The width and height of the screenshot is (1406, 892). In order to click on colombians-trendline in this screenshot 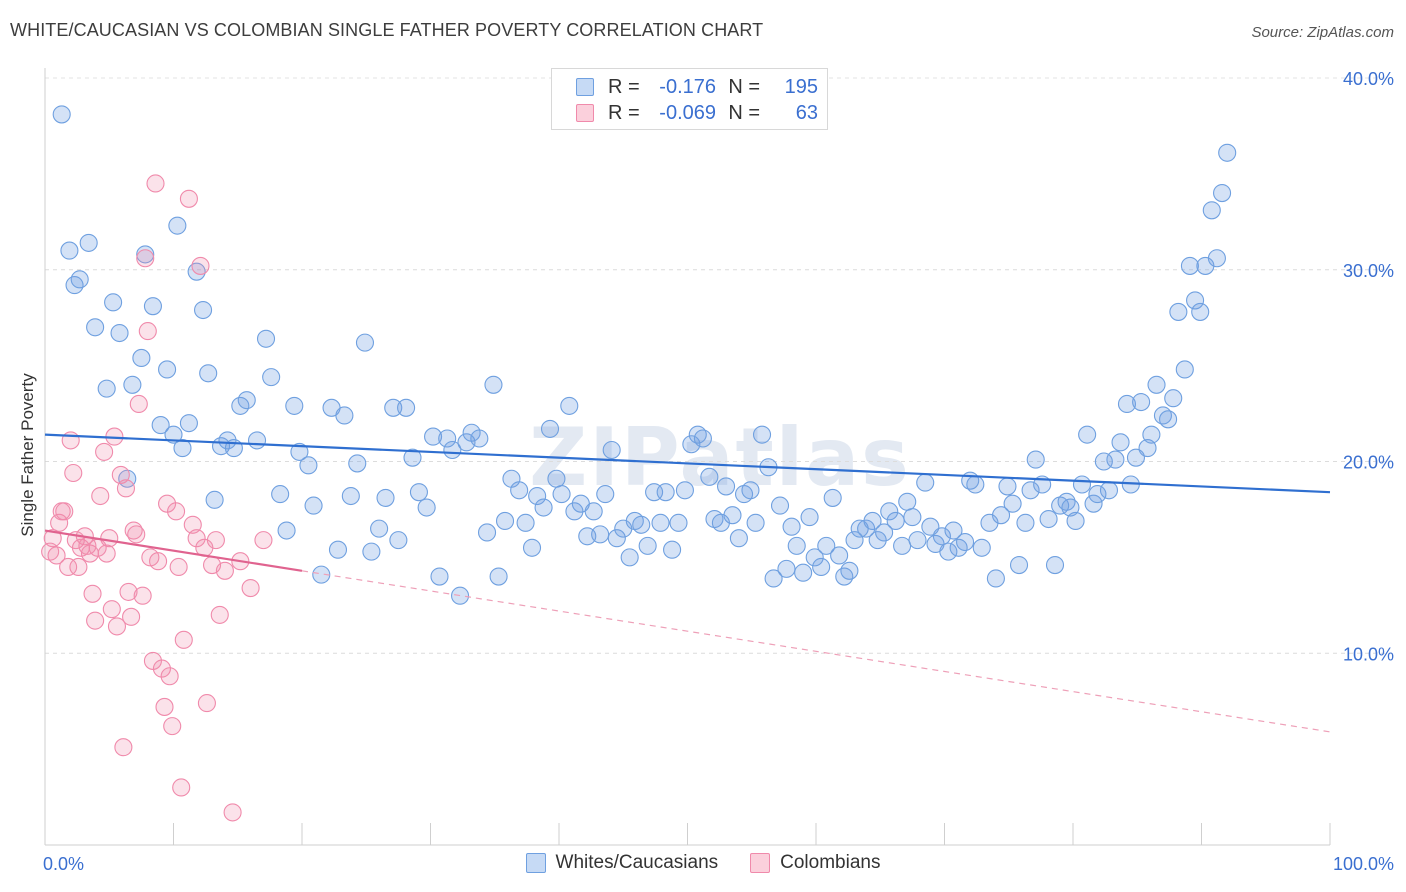, I will do `click(173, 550)`.